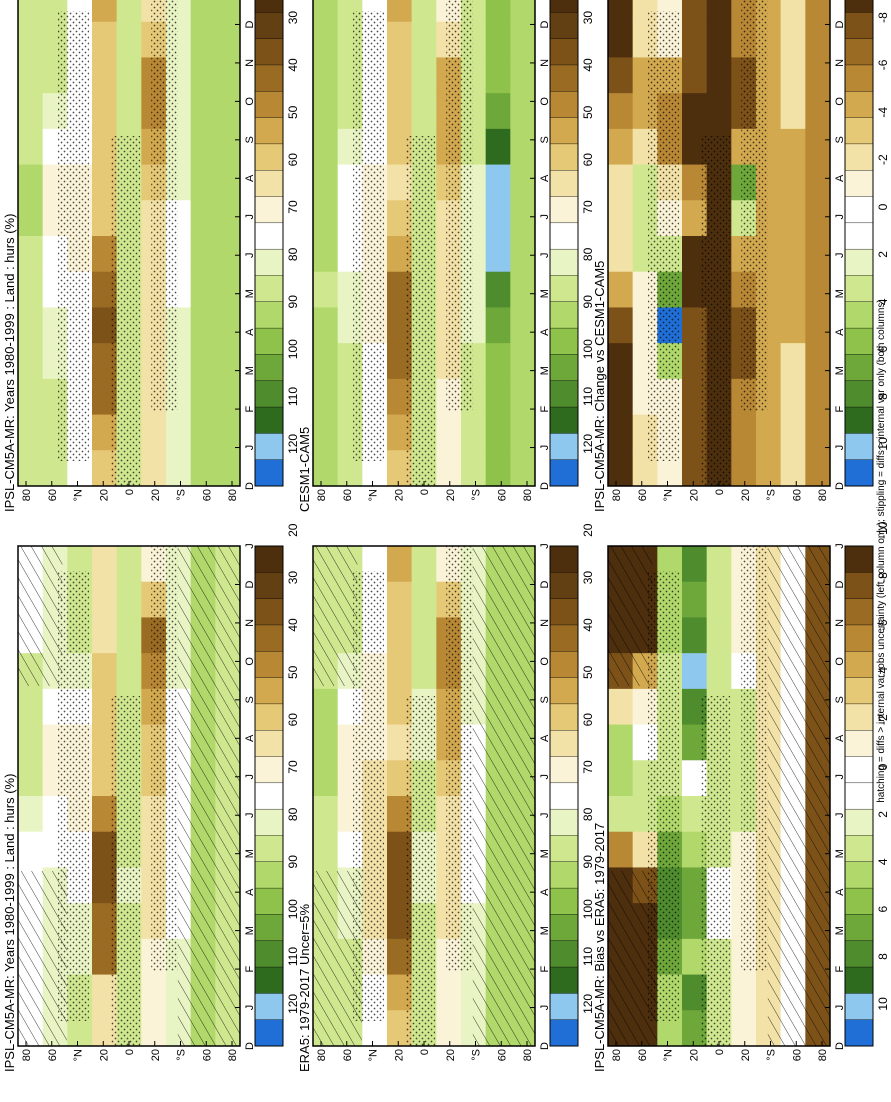  What do you see at coordinates (883, 766) in the screenshot?
I see `colorbar-tick-label: 0` at bounding box center [883, 766].